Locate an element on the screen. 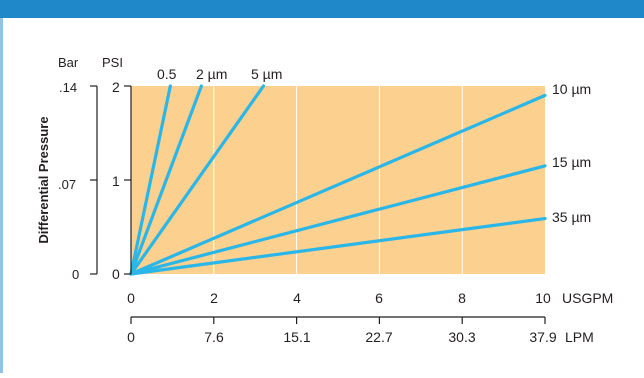  y-tick-label-0: 0 is located at coordinates (116, 274).